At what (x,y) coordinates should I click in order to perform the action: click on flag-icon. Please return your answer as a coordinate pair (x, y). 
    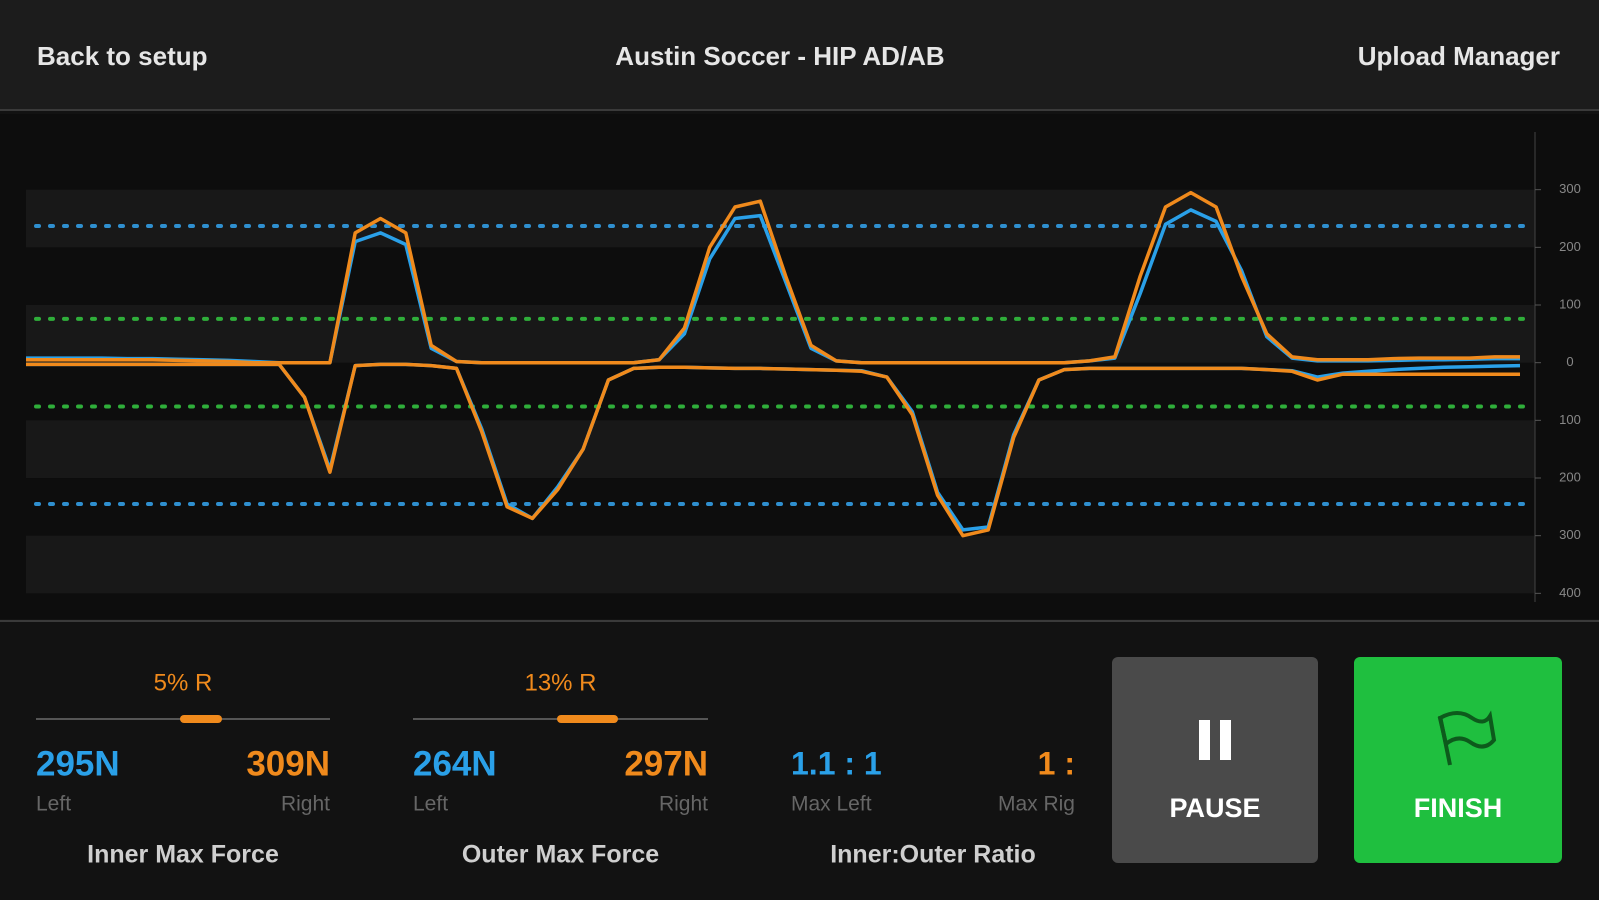
    Looking at the image, I should click on (1467, 738).